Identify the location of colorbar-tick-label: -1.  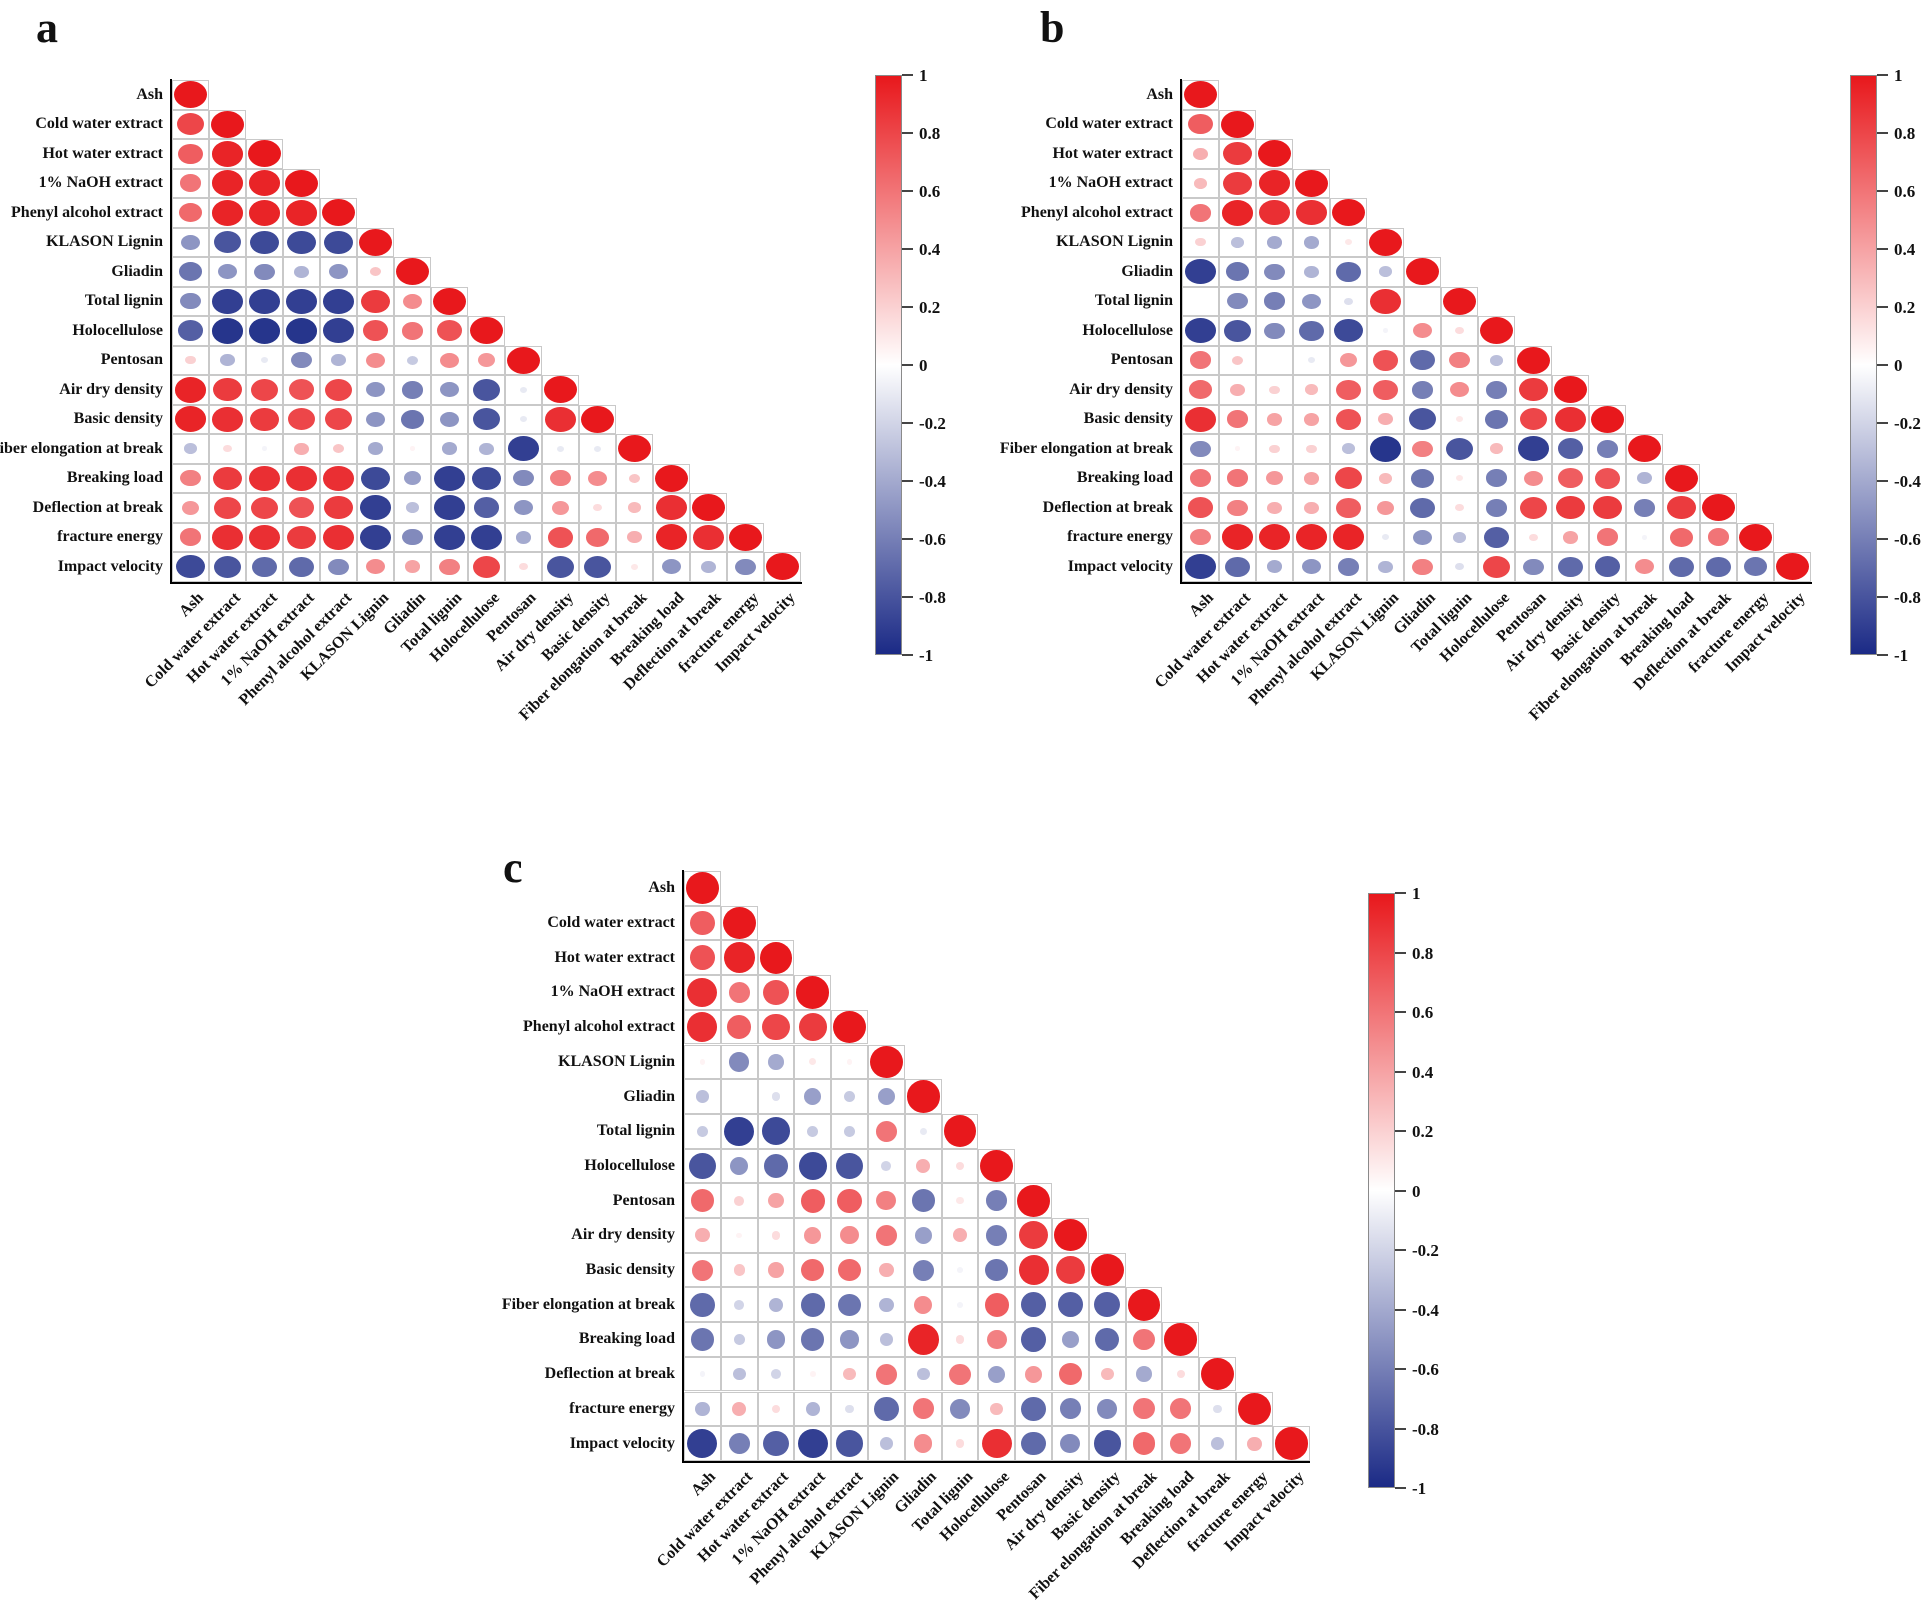
(1419, 1488).